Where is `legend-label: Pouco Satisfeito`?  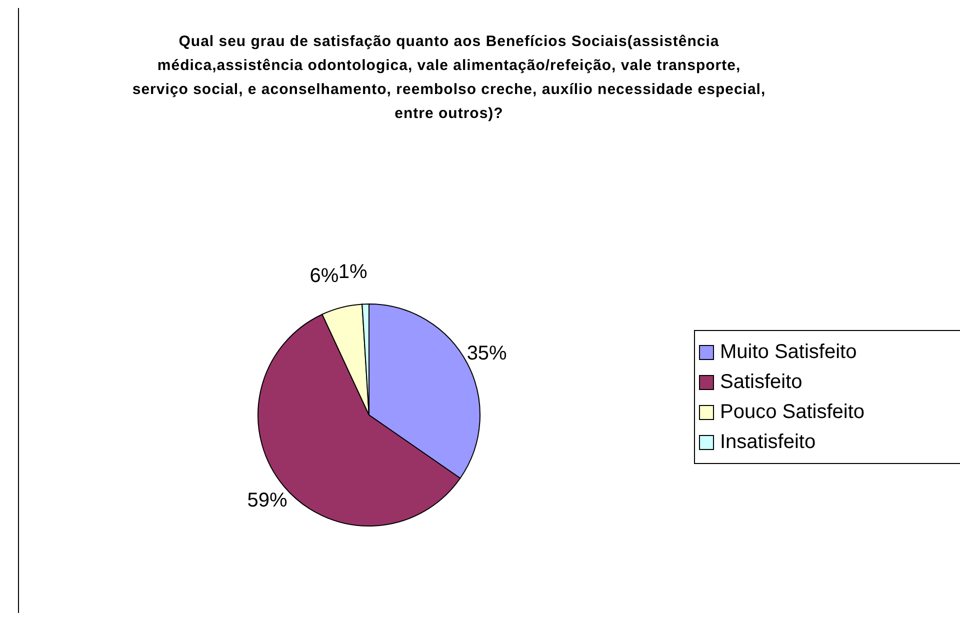
legend-label: Pouco Satisfeito is located at coordinates (792, 412).